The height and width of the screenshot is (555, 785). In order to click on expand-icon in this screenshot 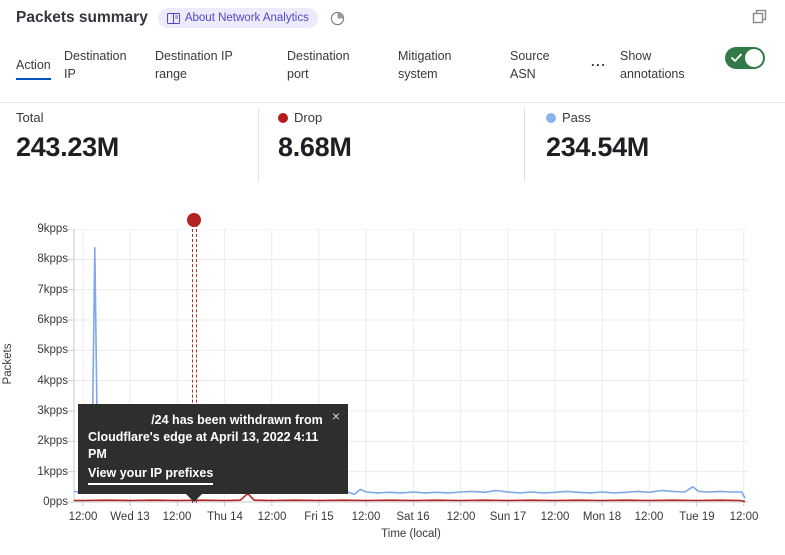, I will do `click(759, 19)`.